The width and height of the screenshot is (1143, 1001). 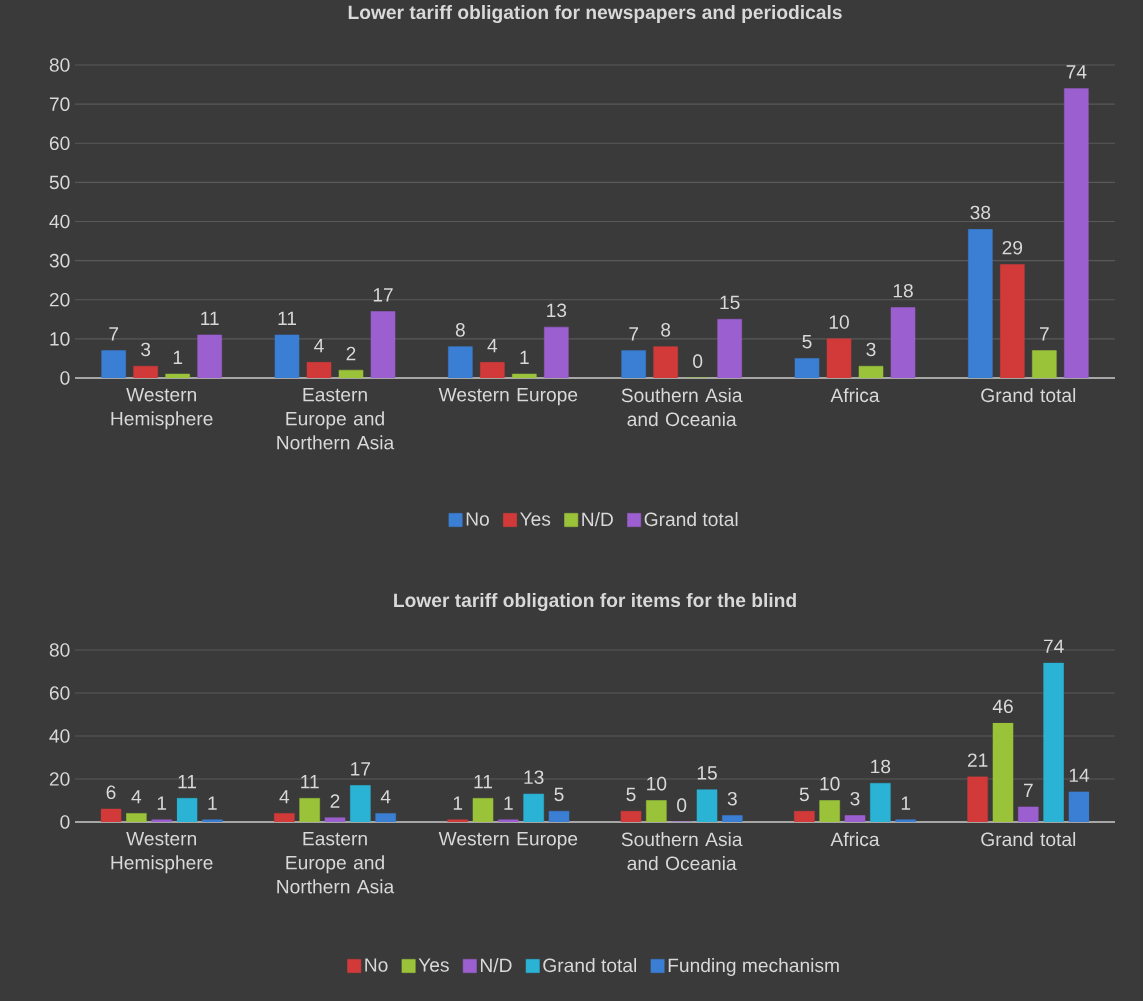 What do you see at coordinates (682, 407) in the screenshot?
I see `x-tick-label: Southern Asia and Oceania` at bounding box center [682, 407].